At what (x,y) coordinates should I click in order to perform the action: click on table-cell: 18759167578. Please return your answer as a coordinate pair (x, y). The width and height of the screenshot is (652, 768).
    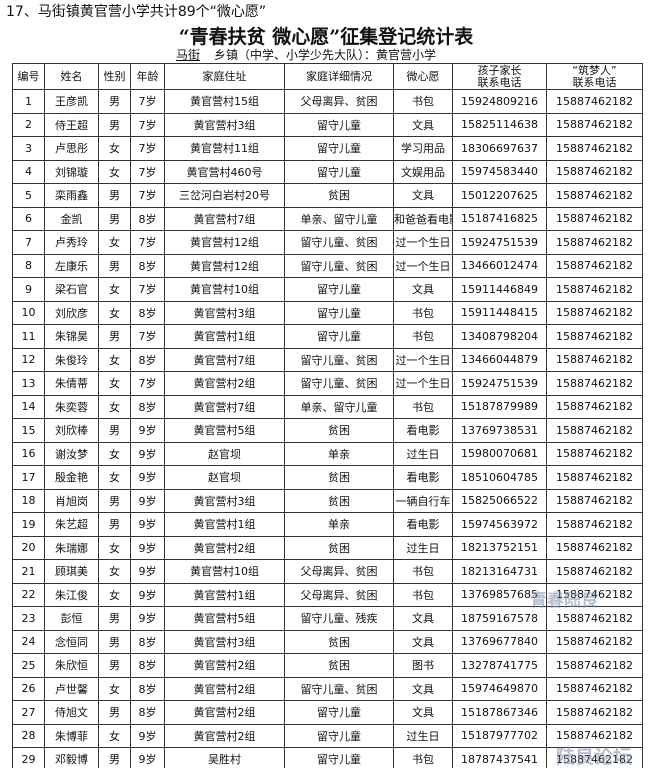
    Looking at the image, I should click on (499, 618).